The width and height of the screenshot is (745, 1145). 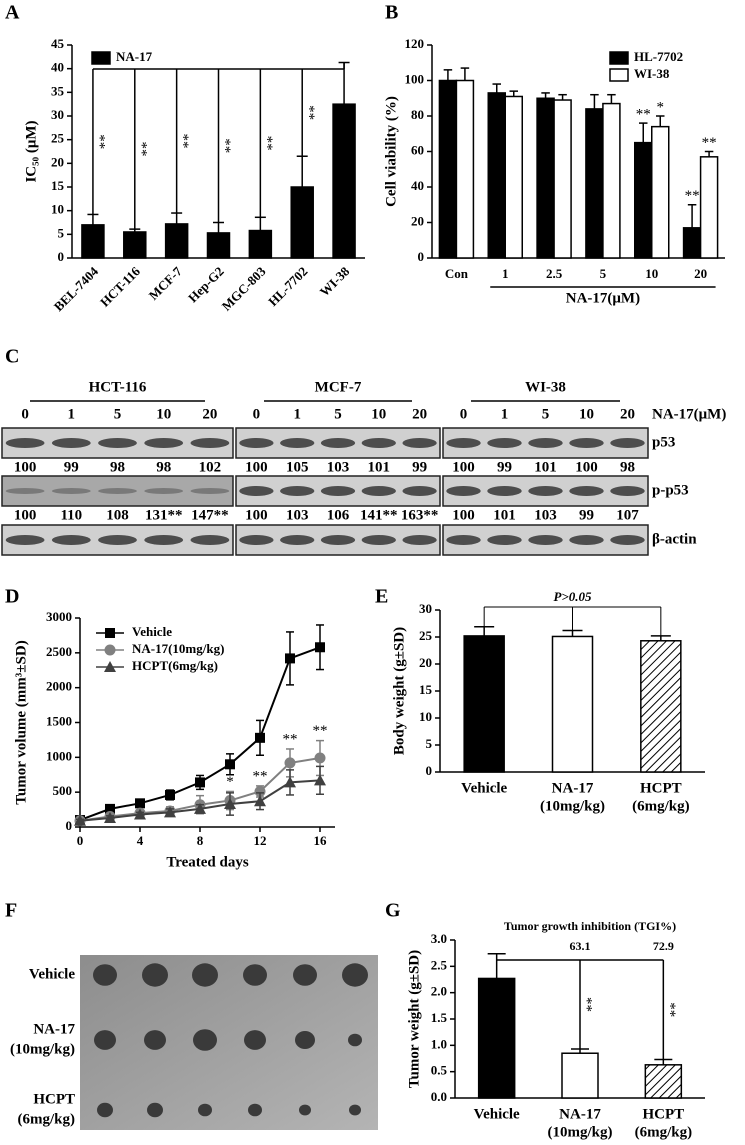 I want to click on x-tick-sublabel: (10mg/kg), so click(x=580, y=1132).